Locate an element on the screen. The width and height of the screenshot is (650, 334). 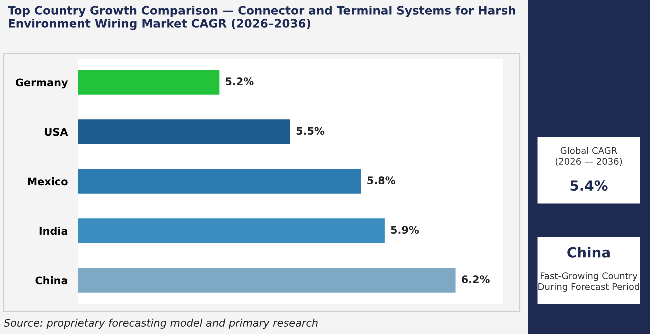
text: Fast-Growing Country During Forecast Period is located at coordinates (589, 282).